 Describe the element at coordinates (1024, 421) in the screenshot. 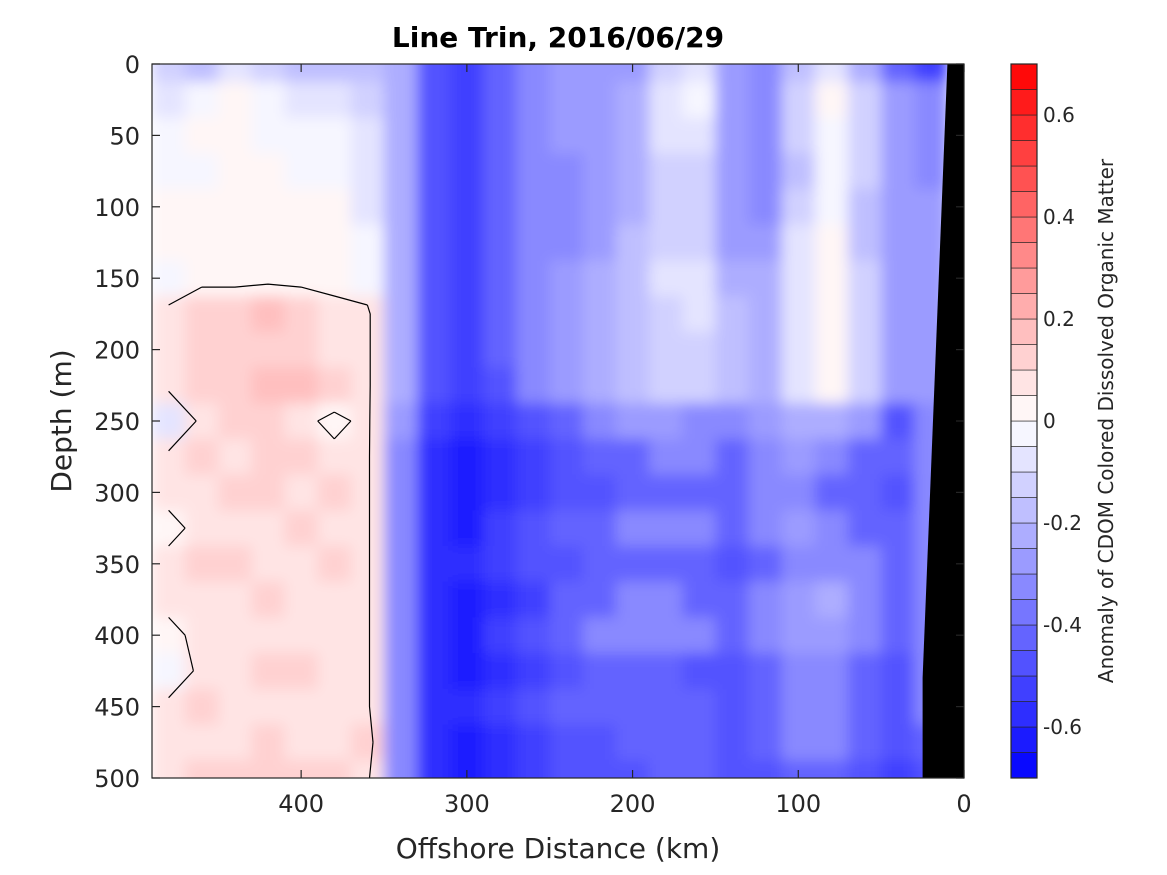

I see `colorbar-bands` at that location.